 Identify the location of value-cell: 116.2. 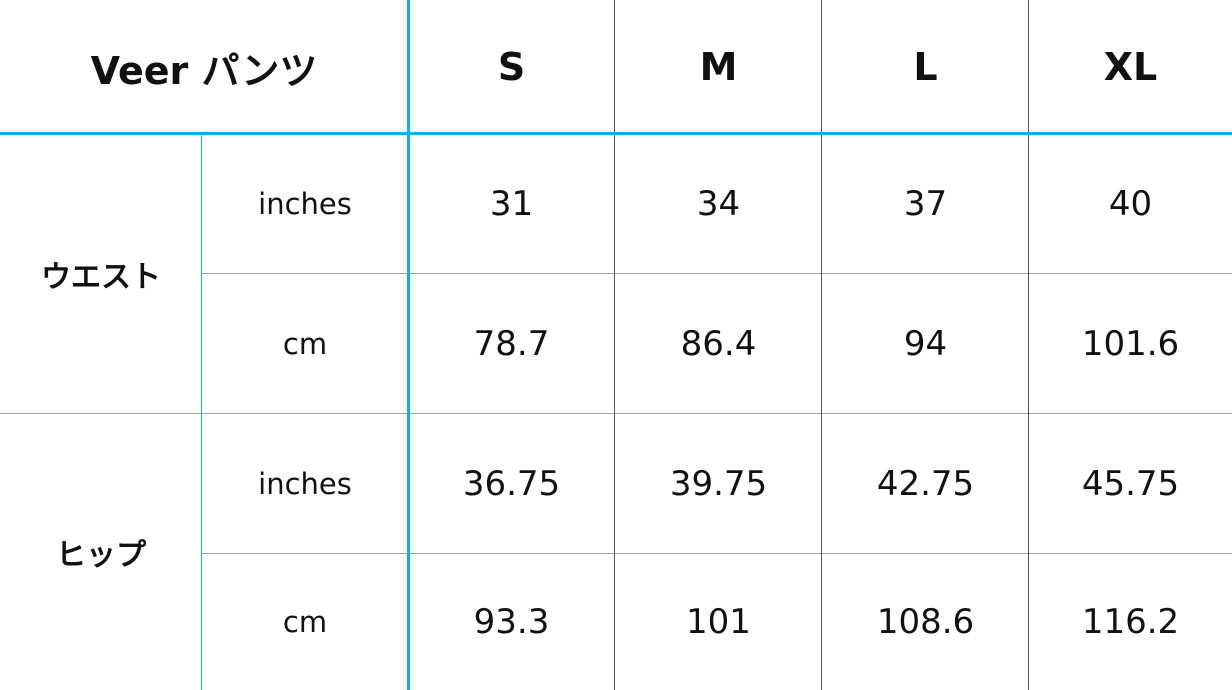
(1130, 622).